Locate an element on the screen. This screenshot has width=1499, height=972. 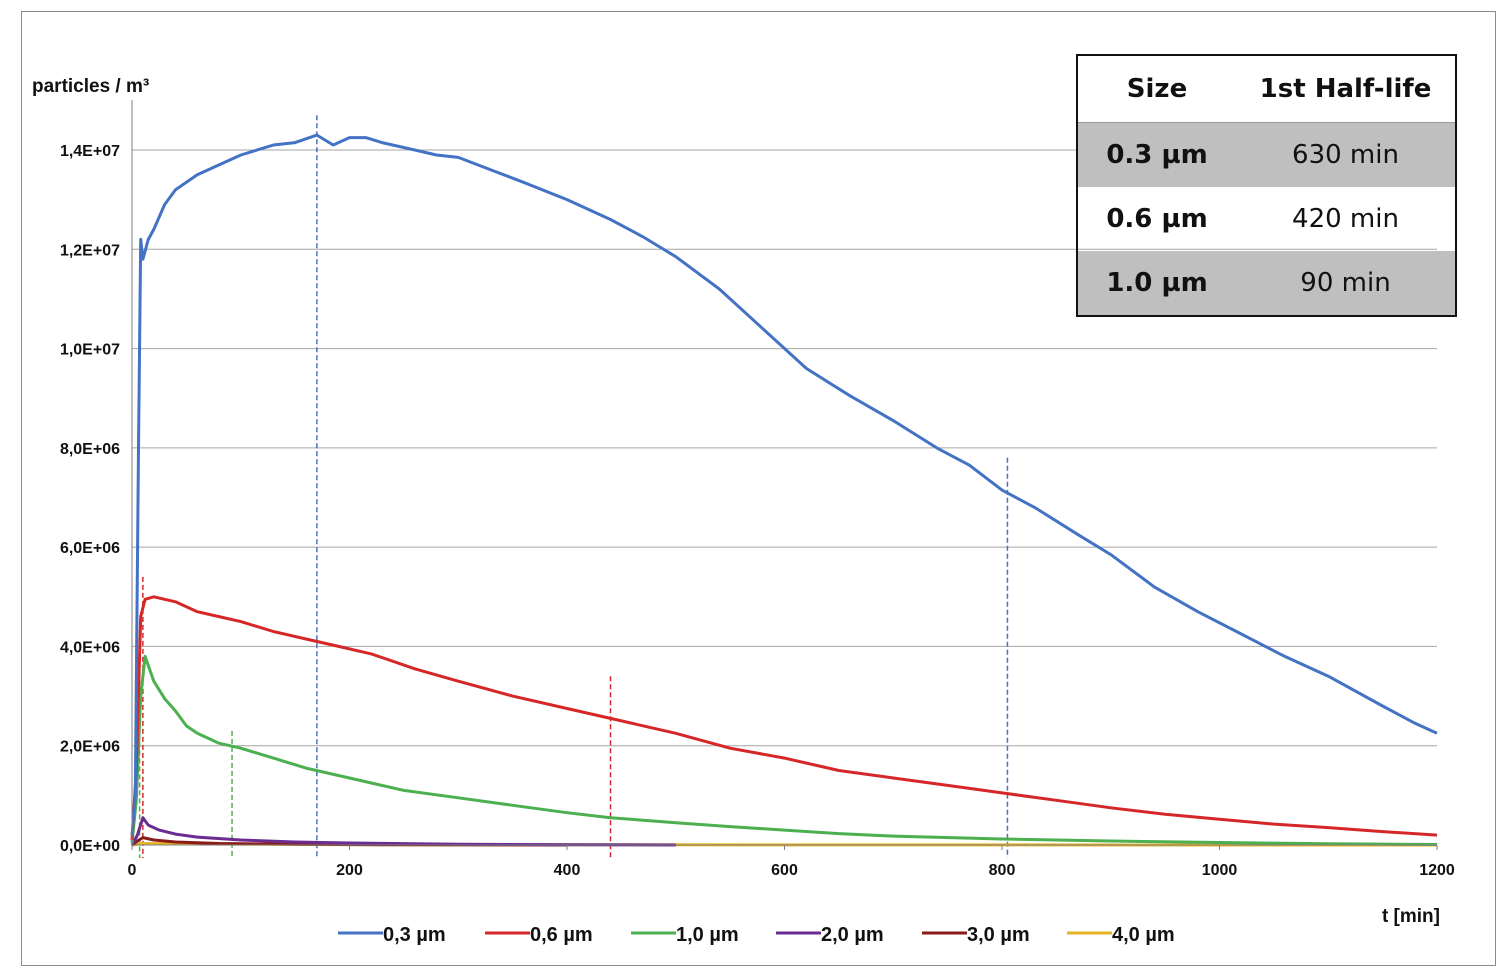
size-cell: 1.0 µm is located at coordinates (1156, 283).